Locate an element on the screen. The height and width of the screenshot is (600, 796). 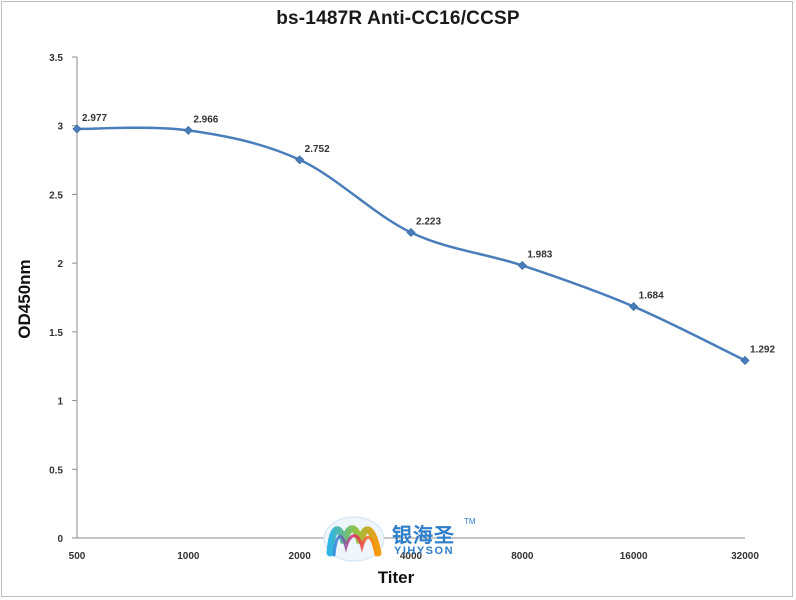
data-label: 1.684 is located at coordinates (651, 296).